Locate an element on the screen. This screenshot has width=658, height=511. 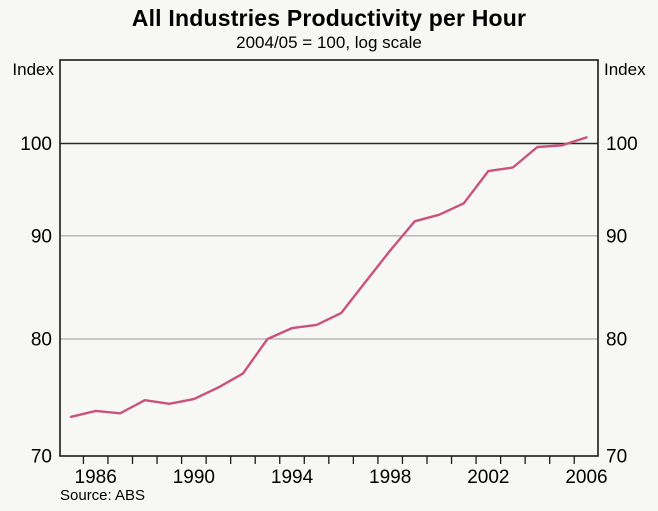
y-tick-label-left: 80 is located at coordinates (41, 339).